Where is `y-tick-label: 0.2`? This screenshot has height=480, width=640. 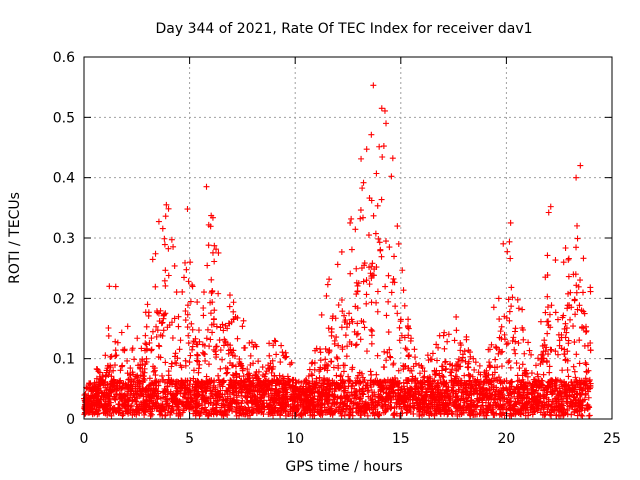
y-tick-label: 0.2 is located at coordinates (64, 299).